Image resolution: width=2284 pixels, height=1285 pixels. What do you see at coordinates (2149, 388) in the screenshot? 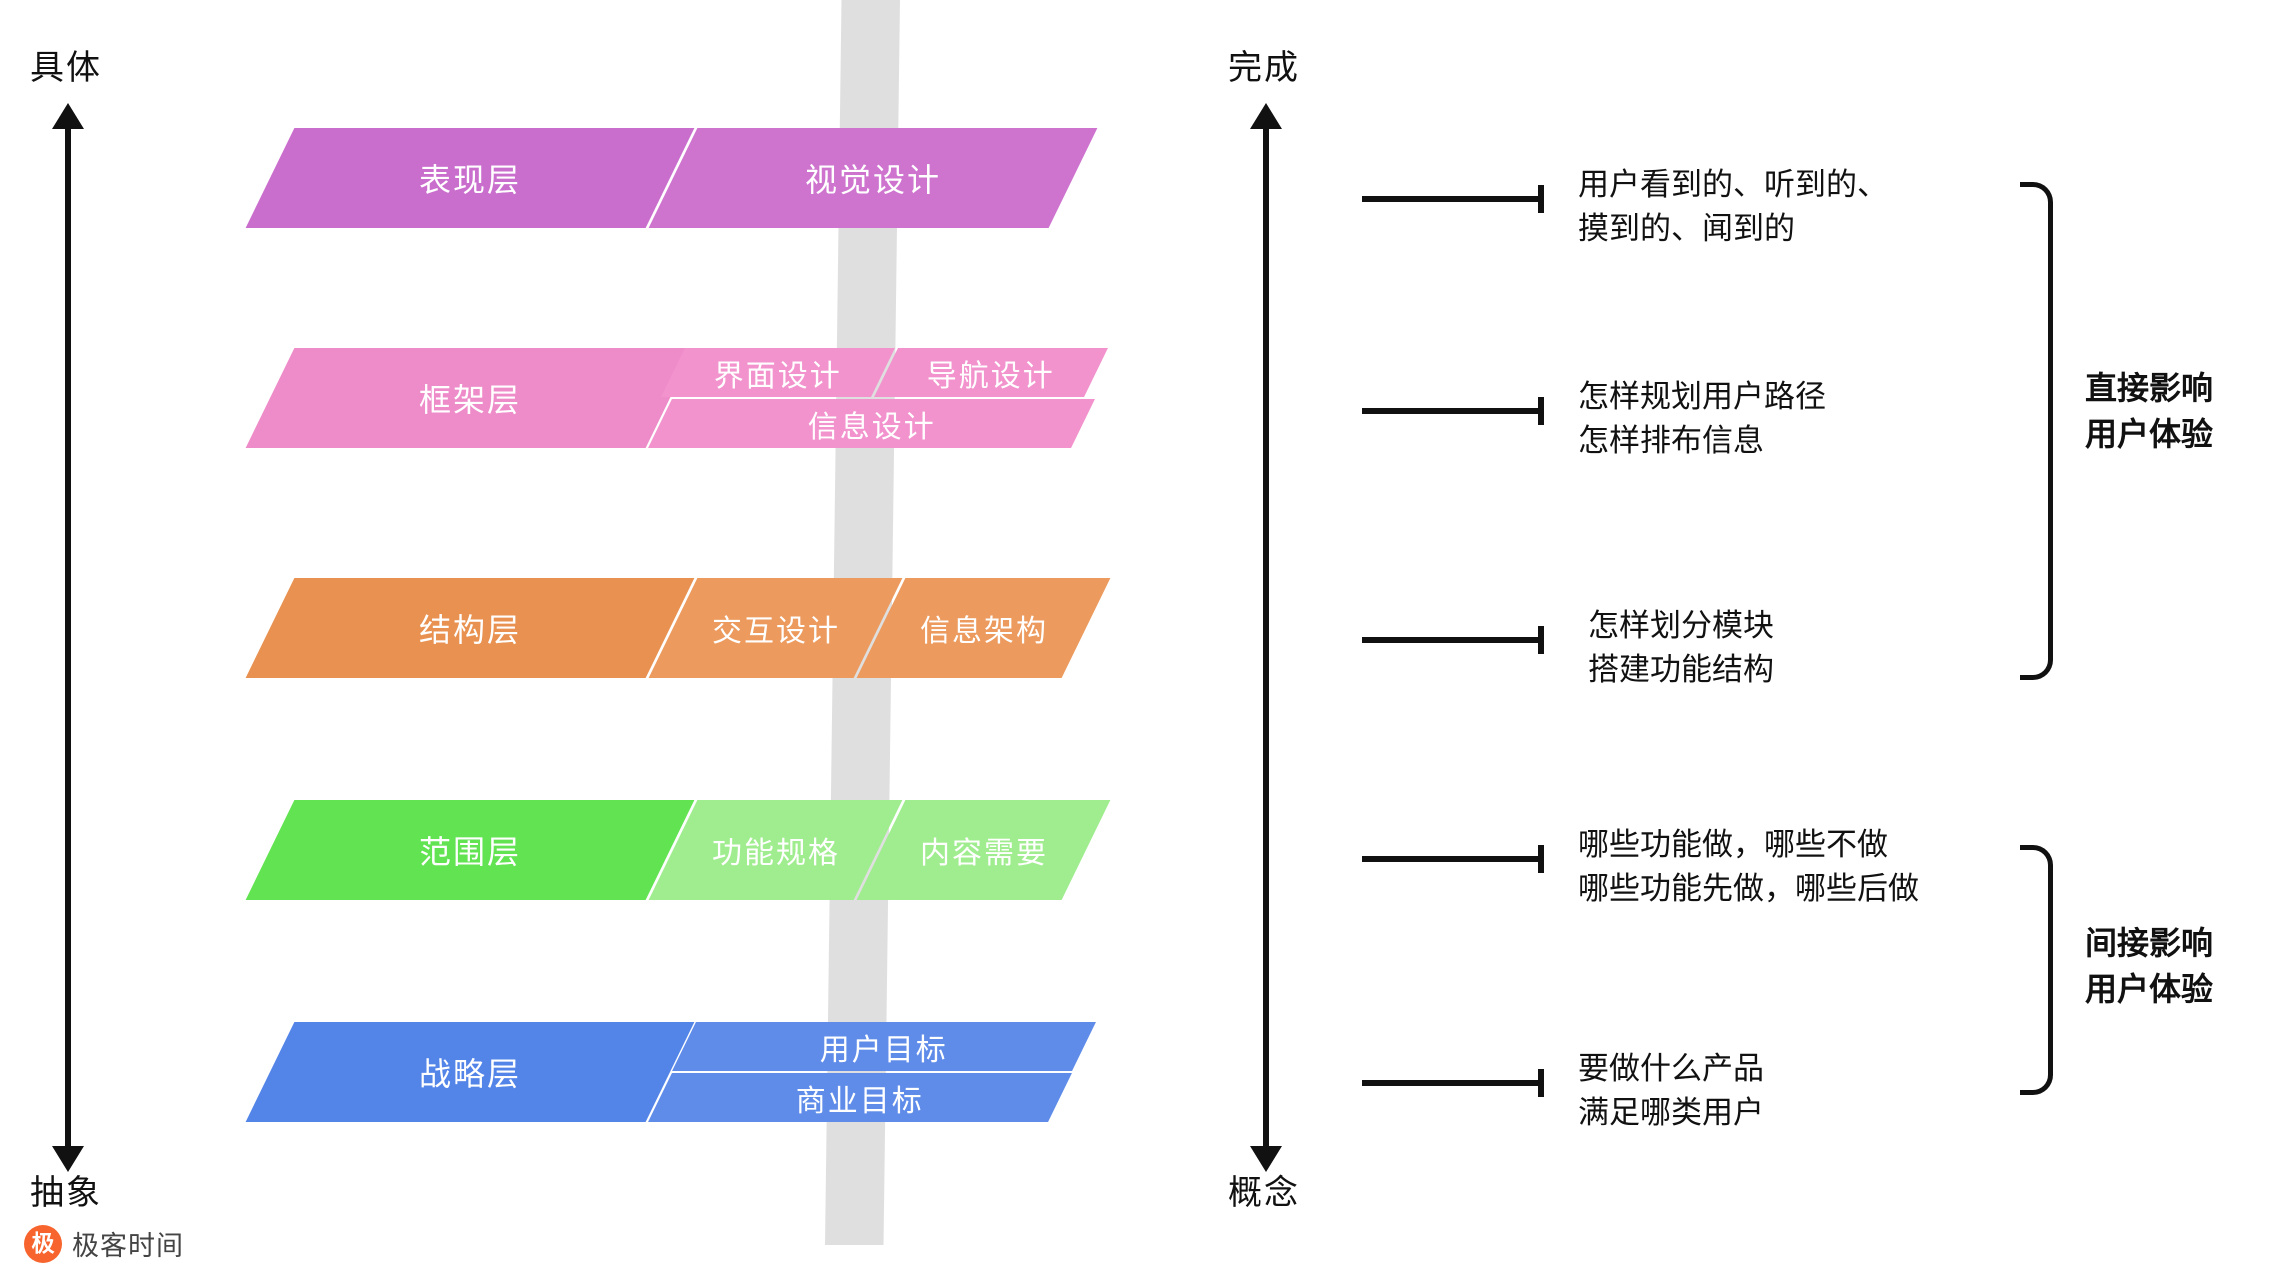
I see `bracket-label-line: 直接影响` at bounding box center [2149, 388].